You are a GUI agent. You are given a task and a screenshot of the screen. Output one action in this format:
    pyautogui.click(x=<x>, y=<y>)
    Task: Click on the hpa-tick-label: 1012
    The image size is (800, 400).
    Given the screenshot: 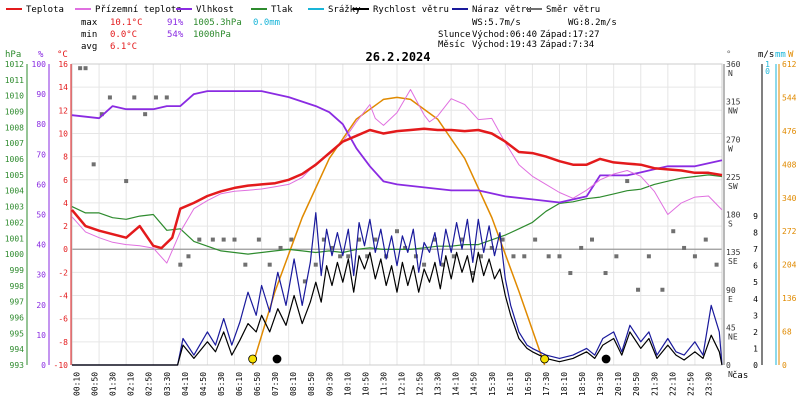 What is the action you would take?
    pyautogui.click(x=14, y=64)
    